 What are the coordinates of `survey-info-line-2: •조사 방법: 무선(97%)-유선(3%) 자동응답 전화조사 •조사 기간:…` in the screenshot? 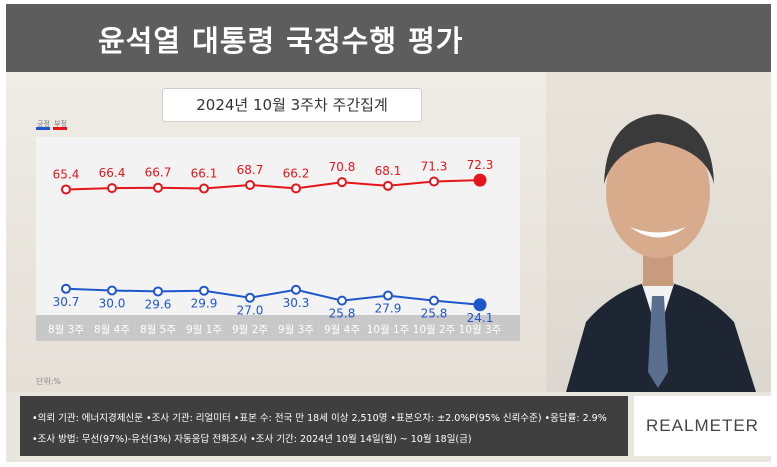 It's located at (252, 439).